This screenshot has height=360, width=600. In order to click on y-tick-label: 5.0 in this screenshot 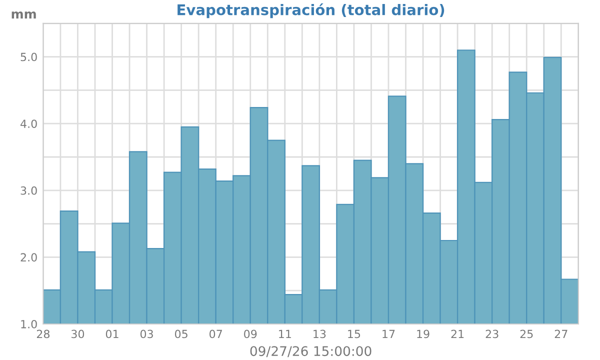, I will do `click(28, 57)`.